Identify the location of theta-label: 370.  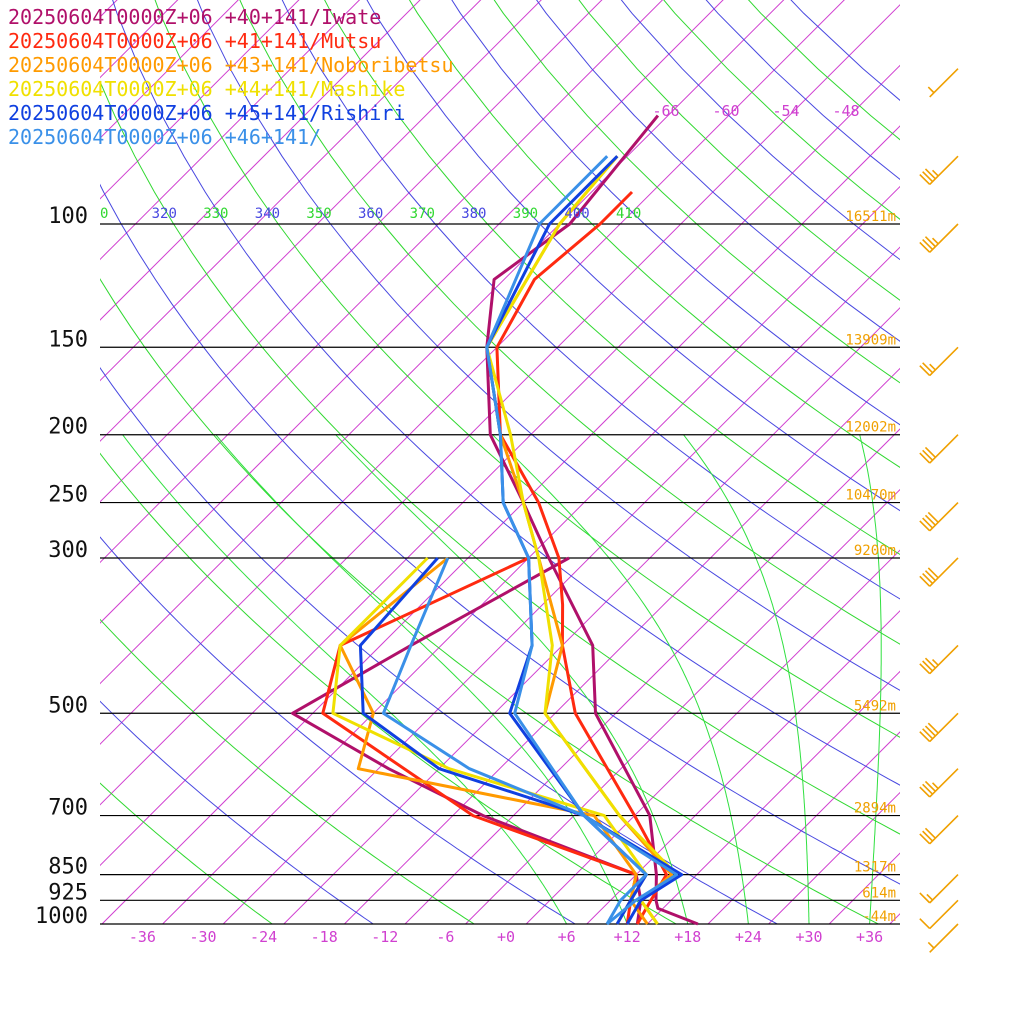
(422, 214).